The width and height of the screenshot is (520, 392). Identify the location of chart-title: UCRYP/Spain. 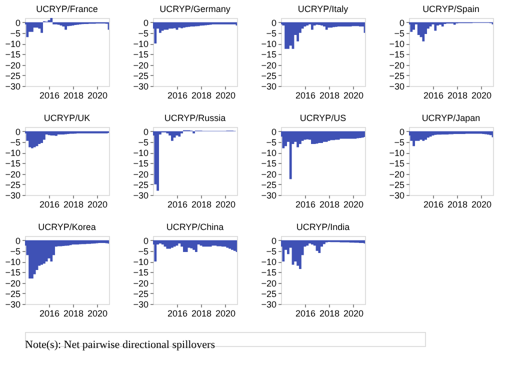
(451, 9).